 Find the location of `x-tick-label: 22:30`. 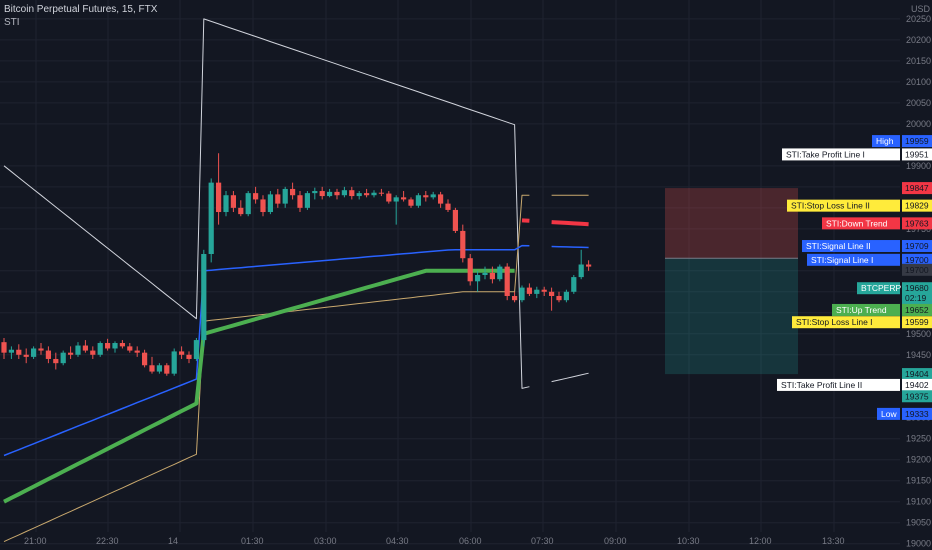

x-tick-label: 22:30 is located at coordinates (107, 541).